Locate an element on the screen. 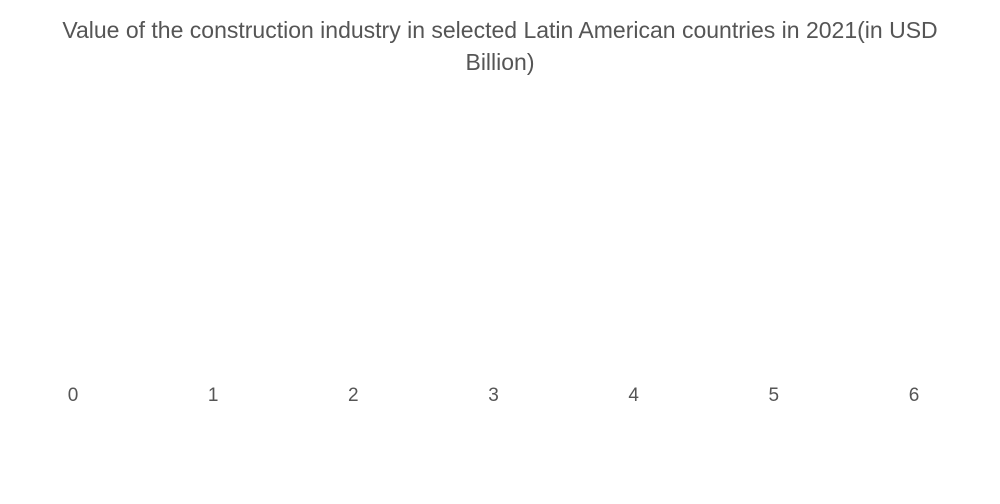 The height and width of the screenshot is (504, 1000). x-tick-label: 6 is located at coordinates (914, 395).